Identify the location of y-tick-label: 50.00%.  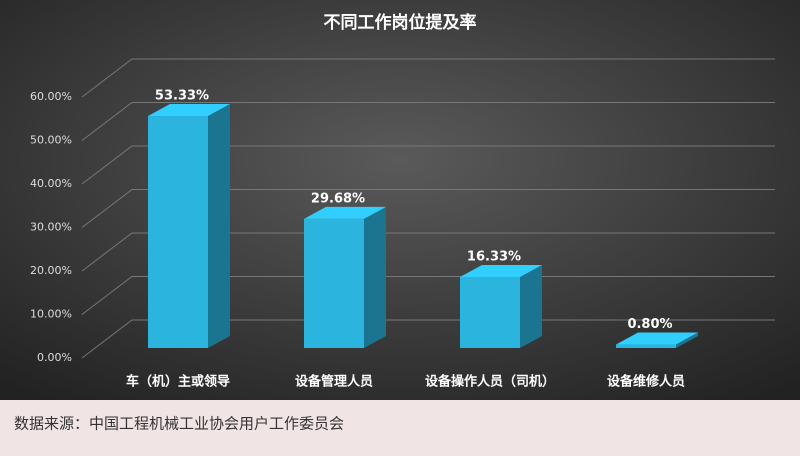
(51, 140).